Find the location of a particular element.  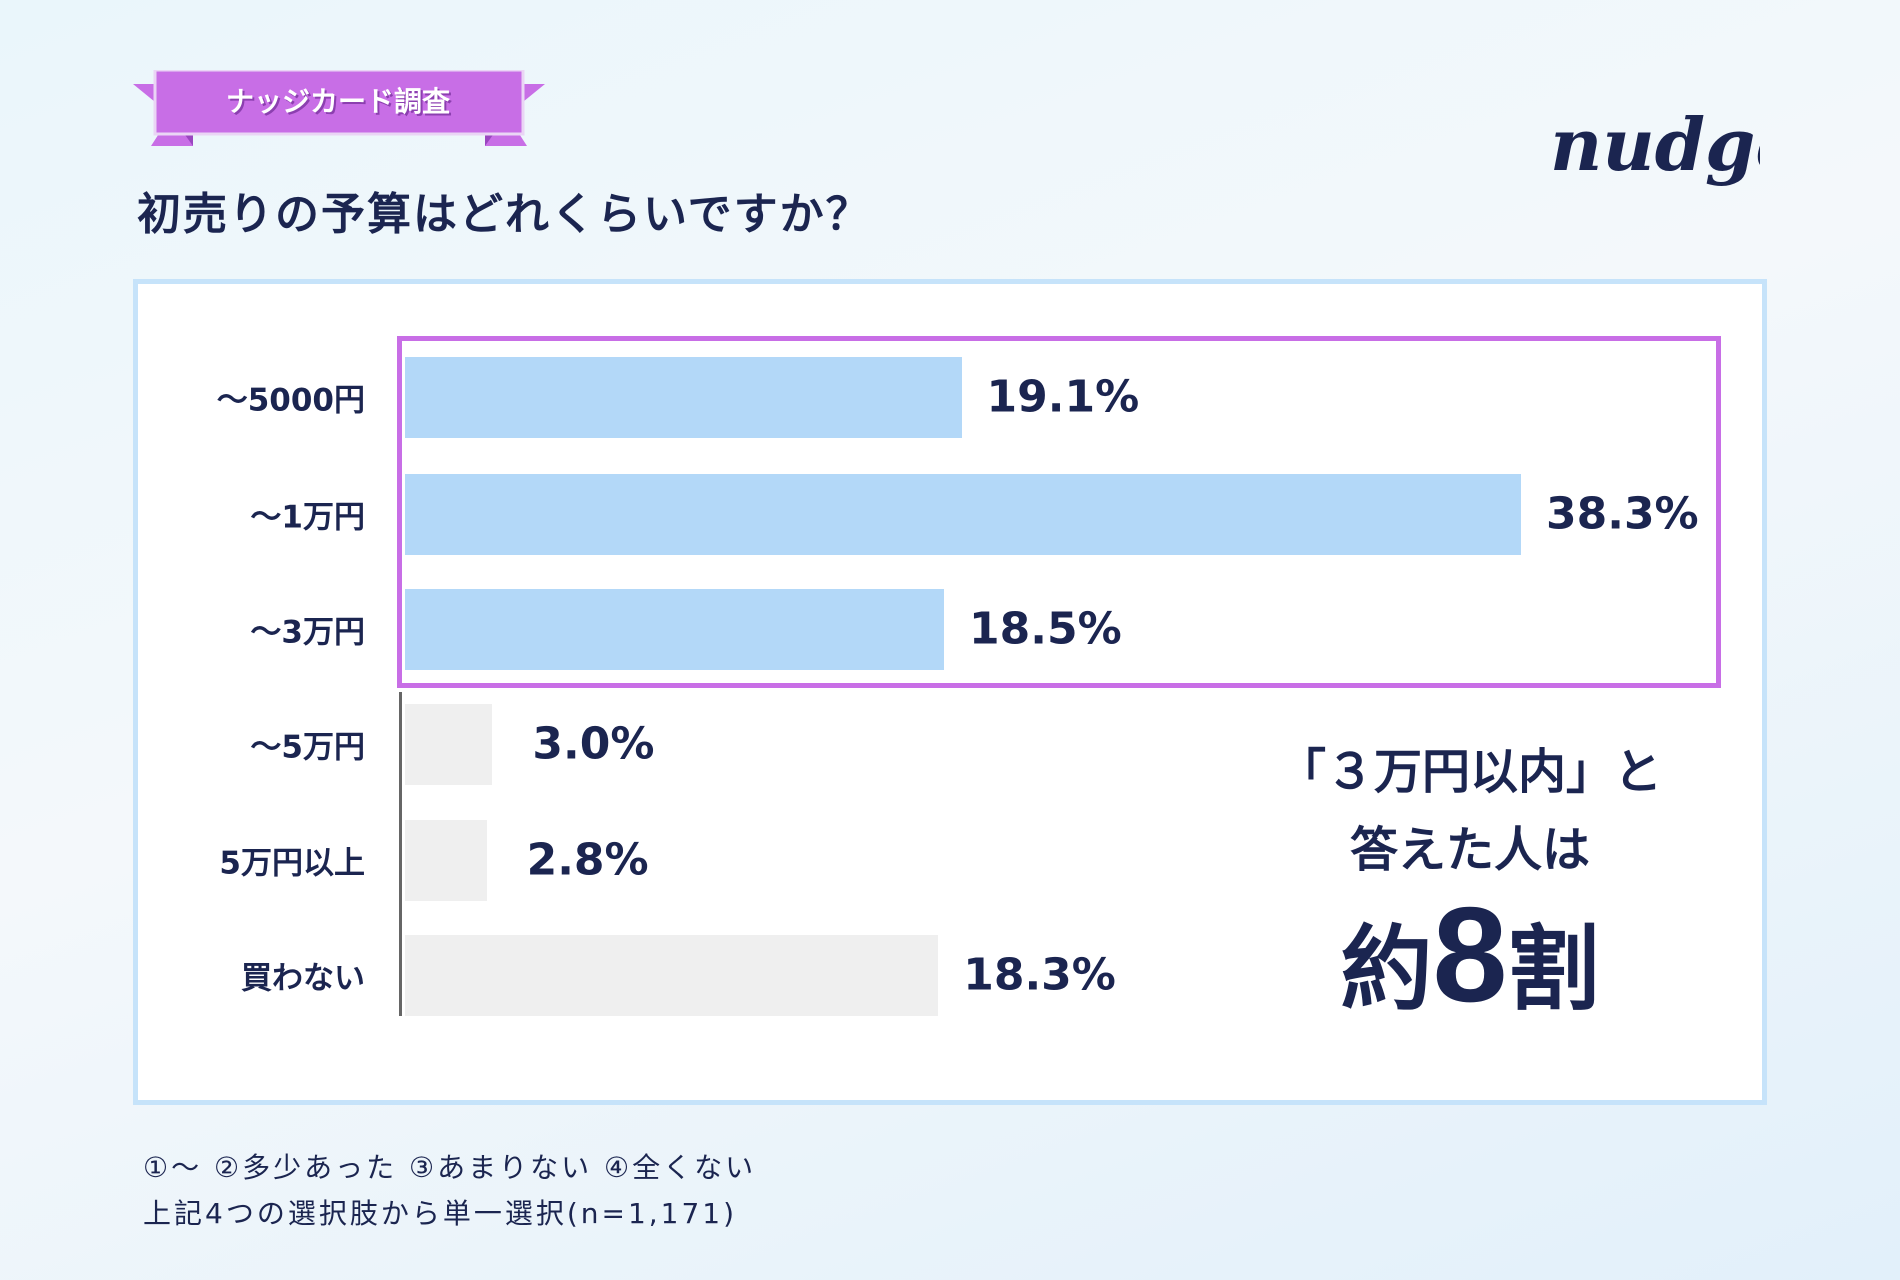

value-label: 18.5% is located at coordinates (1045, 629).